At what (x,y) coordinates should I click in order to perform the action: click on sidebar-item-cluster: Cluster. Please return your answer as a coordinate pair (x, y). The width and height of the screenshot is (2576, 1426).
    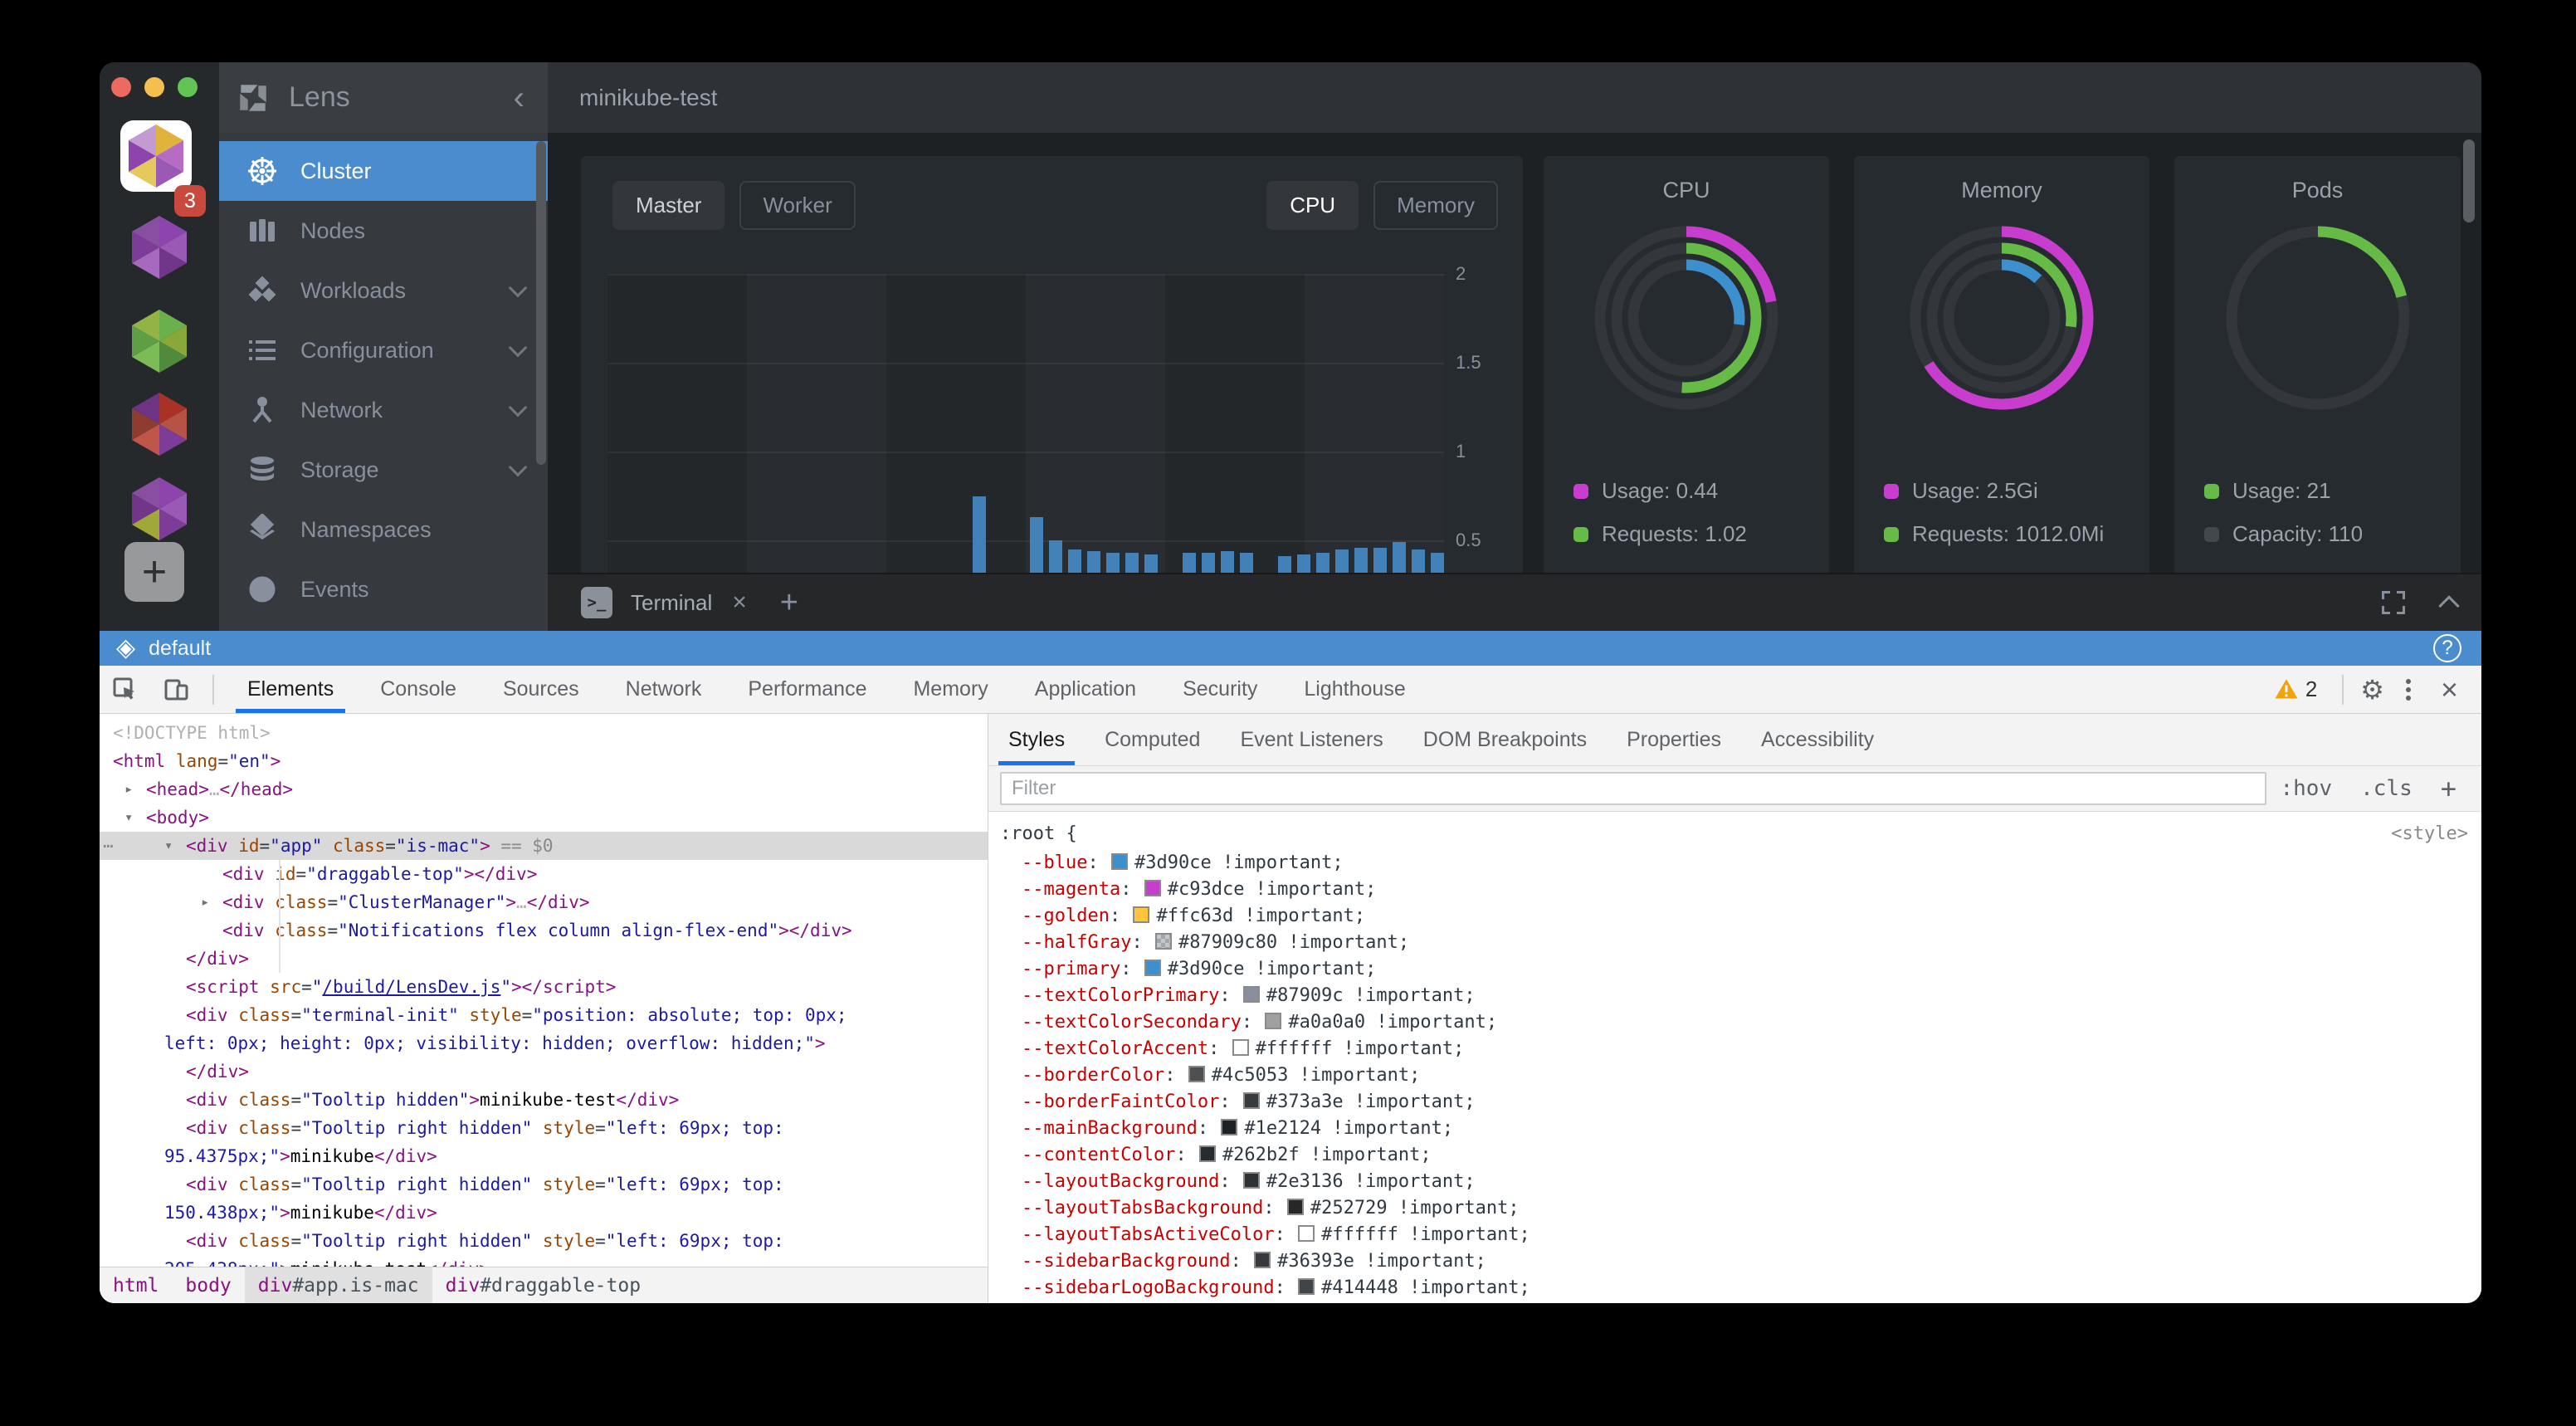
    Looking at the image, I should click on (384, 171).